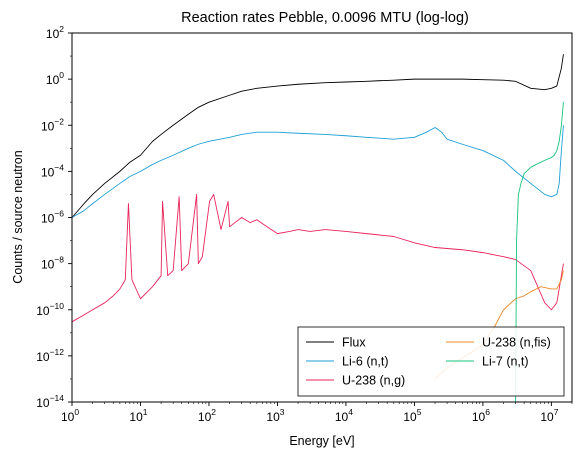 This screenshot has height=458, width=579. Describe the element at coordinates (516, 343) in the screenshot. I see `legend-label: U-238 (n,fis)` at that location.